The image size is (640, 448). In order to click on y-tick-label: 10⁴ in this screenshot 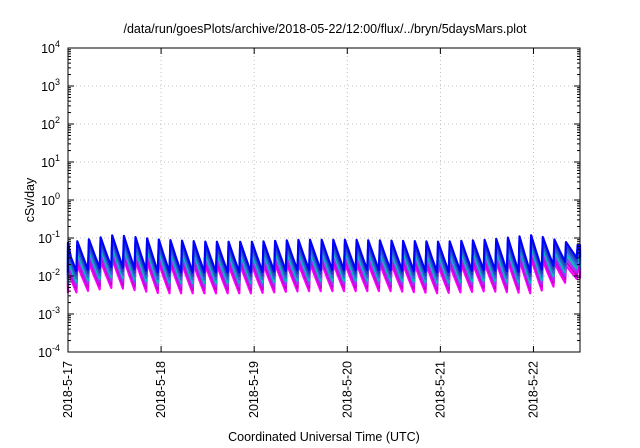, I will do `click(50, 47)`.